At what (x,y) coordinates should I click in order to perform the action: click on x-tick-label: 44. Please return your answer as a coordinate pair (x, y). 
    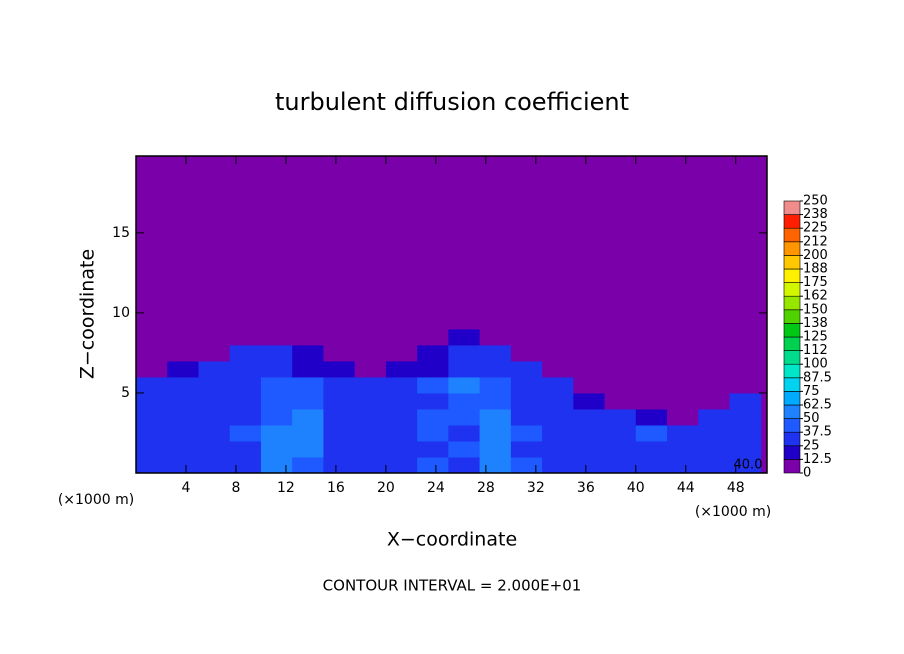
    Looking at the image, I should click on (686, 488).